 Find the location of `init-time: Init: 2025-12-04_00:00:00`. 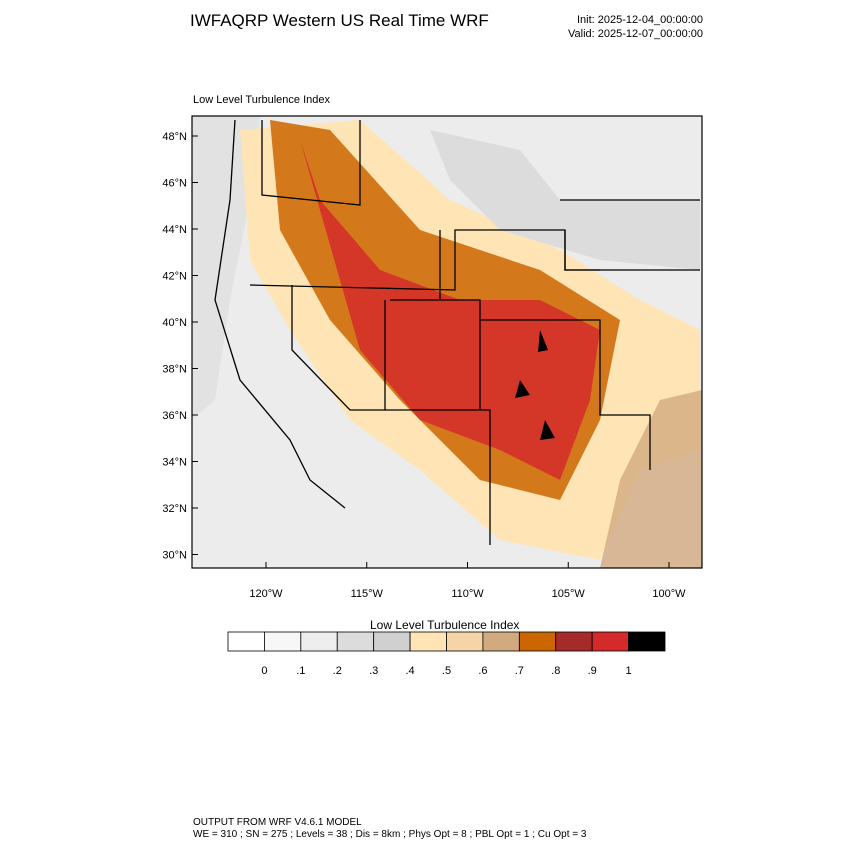

init-time: Init: 2025-12-04_00:00:00 is located at coordinates (640, 20).